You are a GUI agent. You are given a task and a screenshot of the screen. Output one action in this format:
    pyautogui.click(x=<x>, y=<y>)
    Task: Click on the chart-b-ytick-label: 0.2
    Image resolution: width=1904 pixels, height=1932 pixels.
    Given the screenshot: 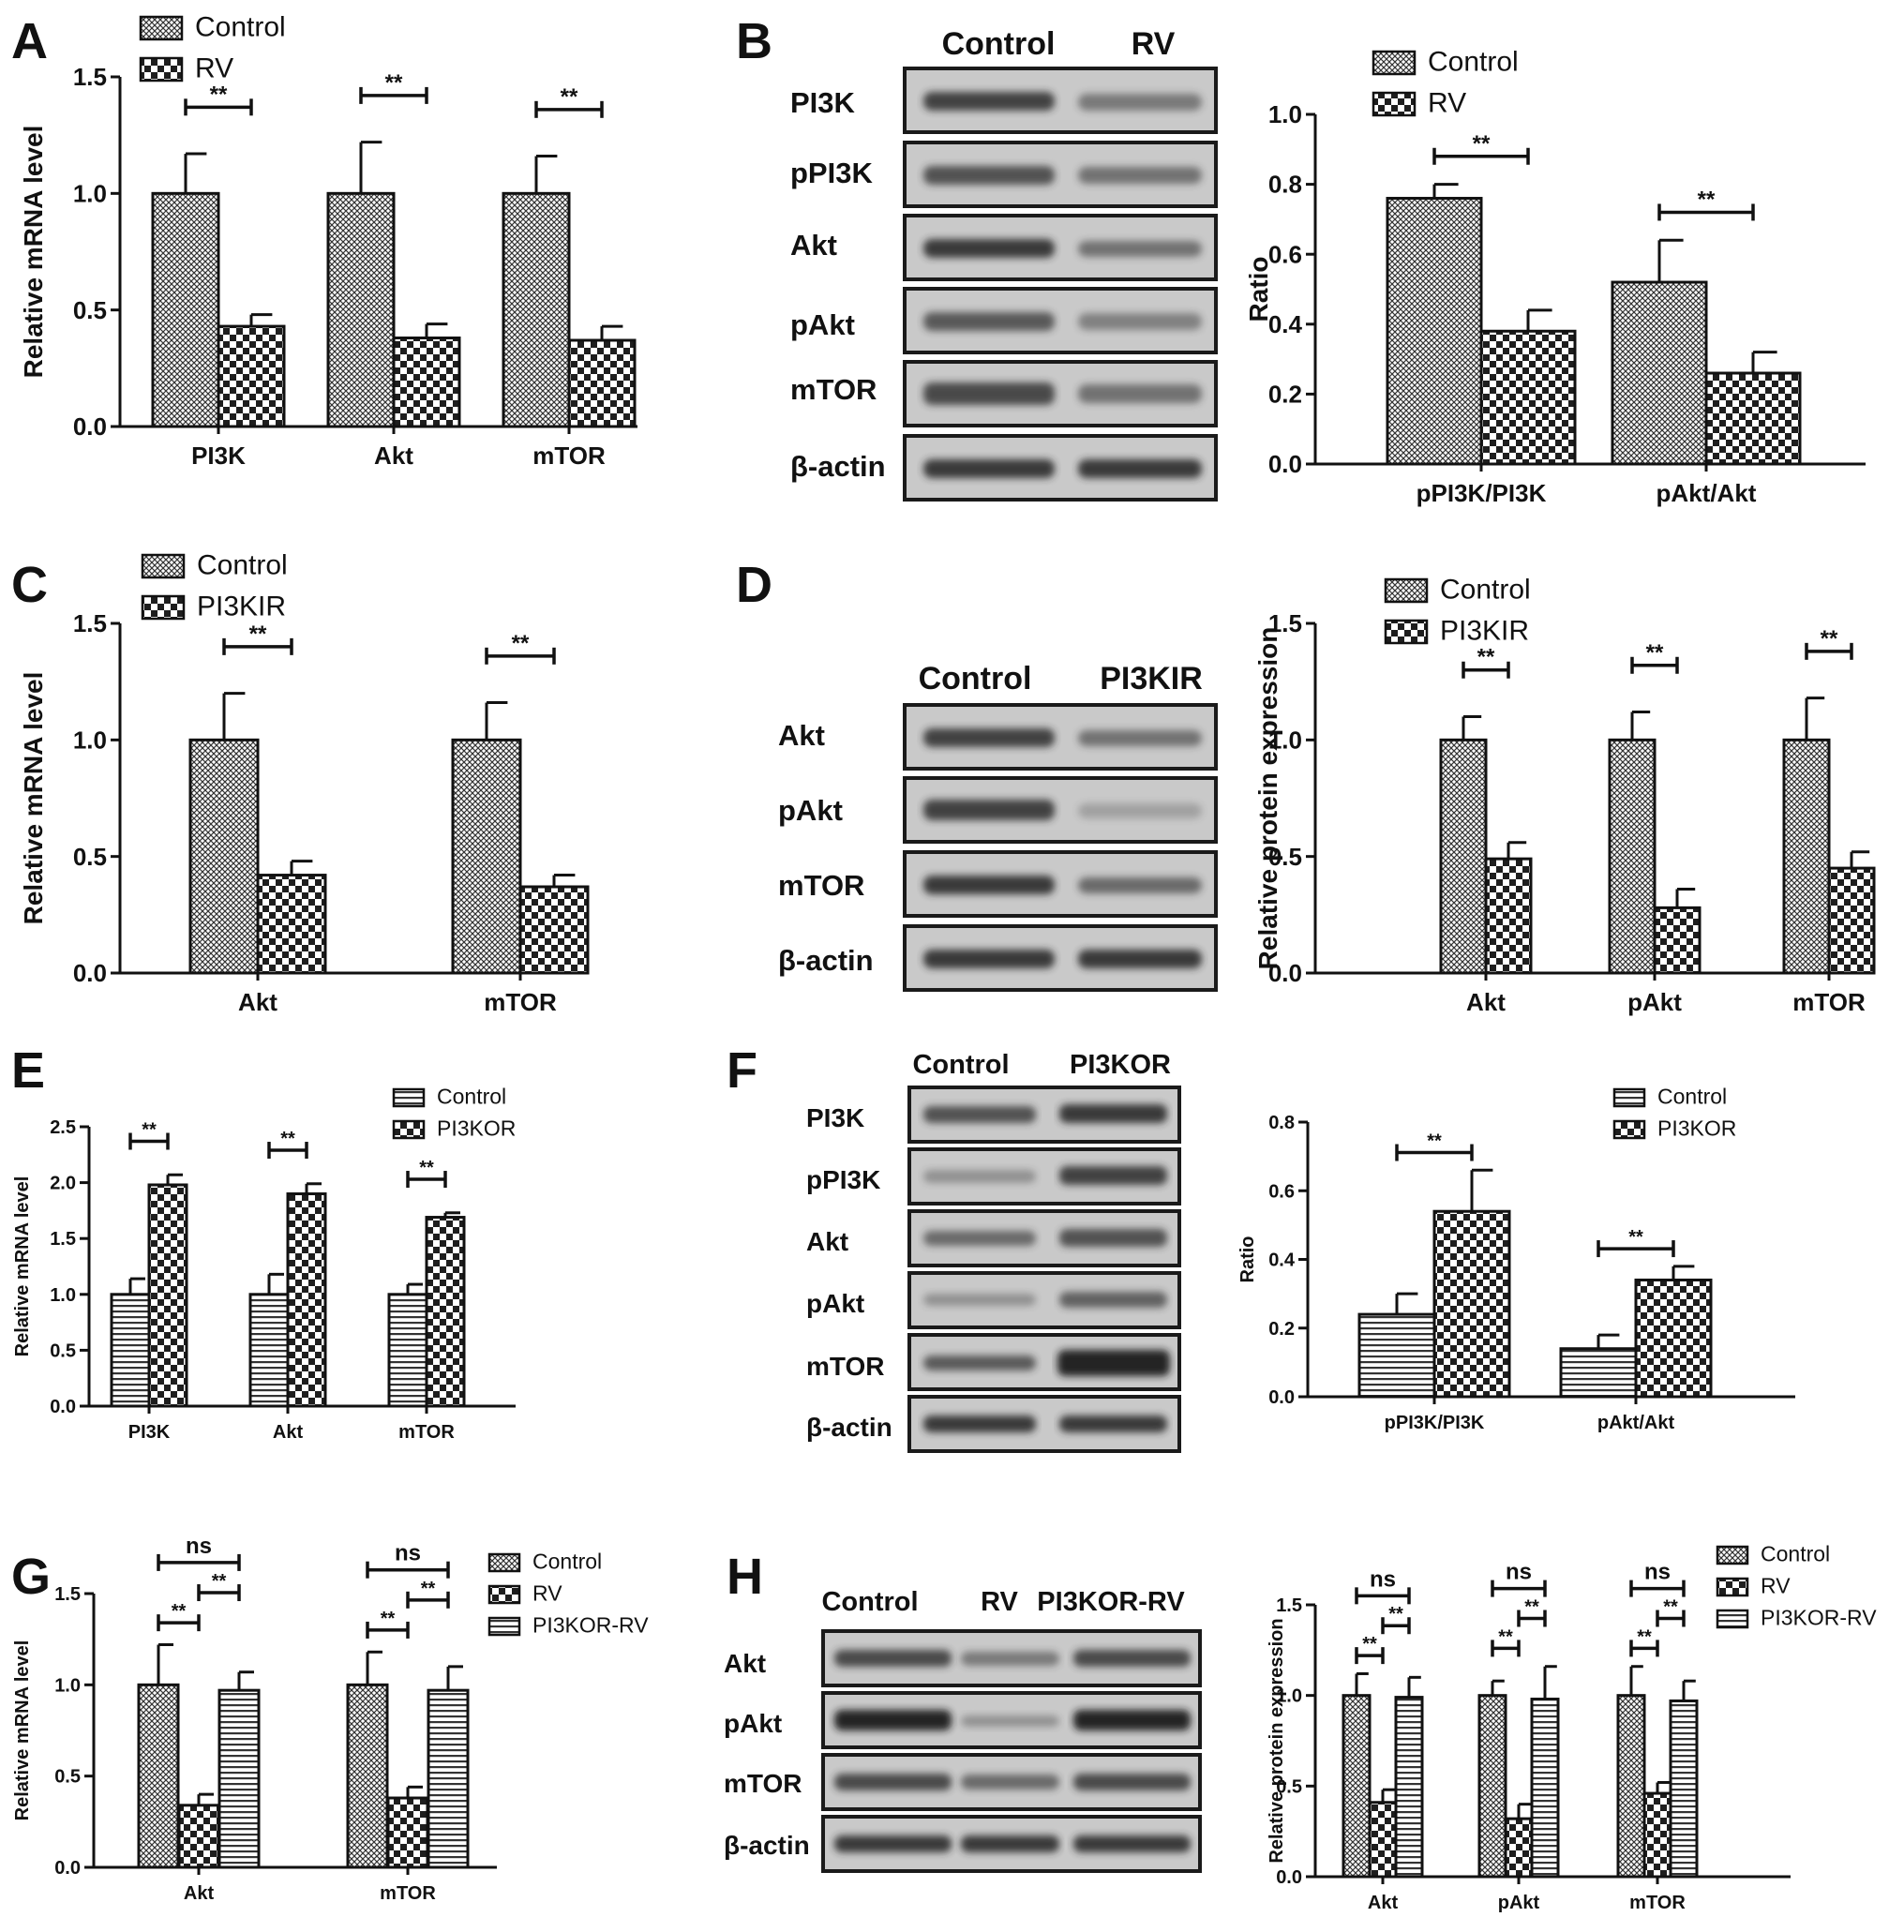 What is the action you would take?
    pyautogui.click(x=1285, y=395)
    